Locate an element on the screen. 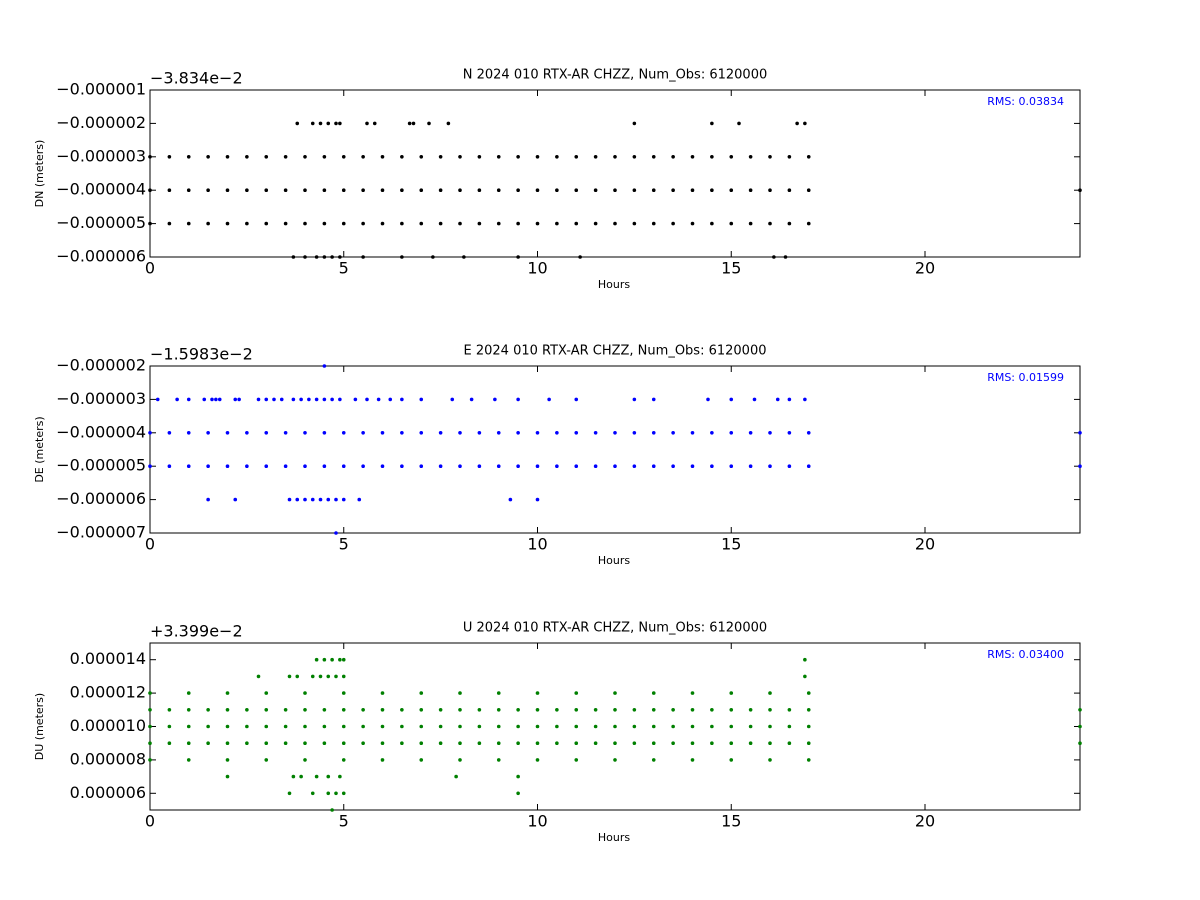 This screenshot has width=1200, height=900. y-axis-label: DU (meters) is located at coordinates (39, 726).